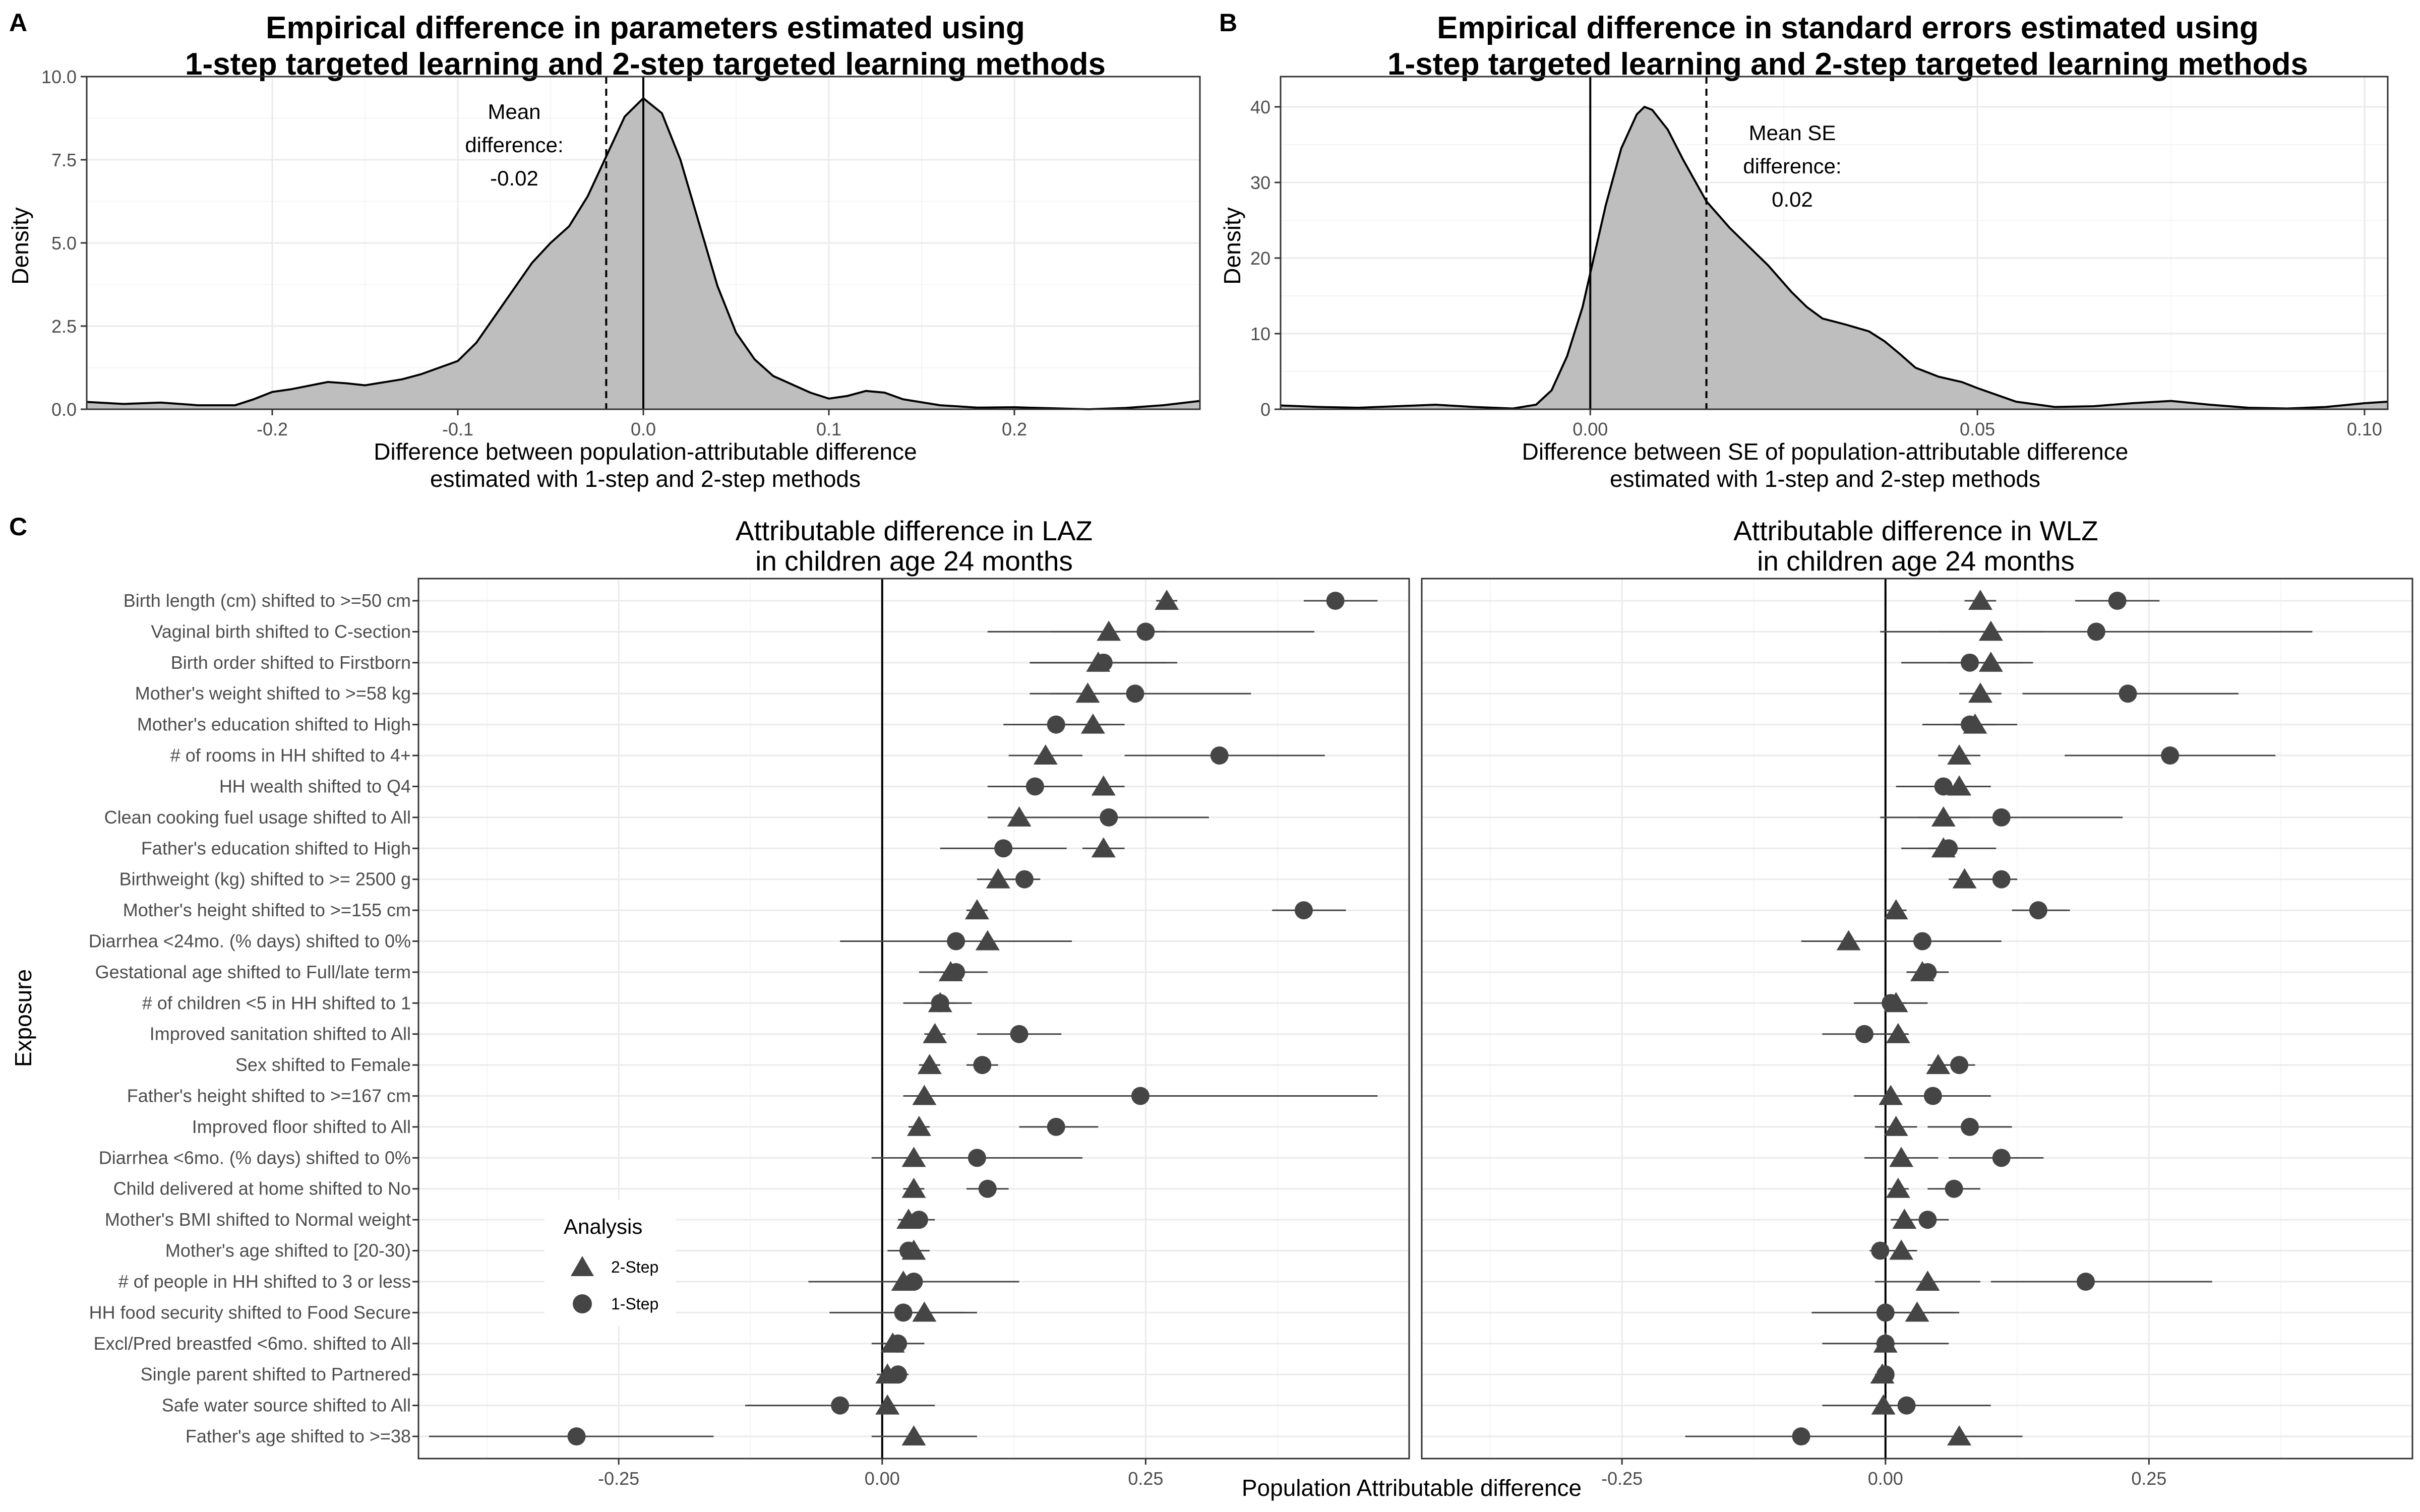 The width and height of the screenshot is (2420, 1512). Describe the element at coordinates (323, 1064) in the screenshot. I see `exposure-label: Sex shifted to Female` at that location.